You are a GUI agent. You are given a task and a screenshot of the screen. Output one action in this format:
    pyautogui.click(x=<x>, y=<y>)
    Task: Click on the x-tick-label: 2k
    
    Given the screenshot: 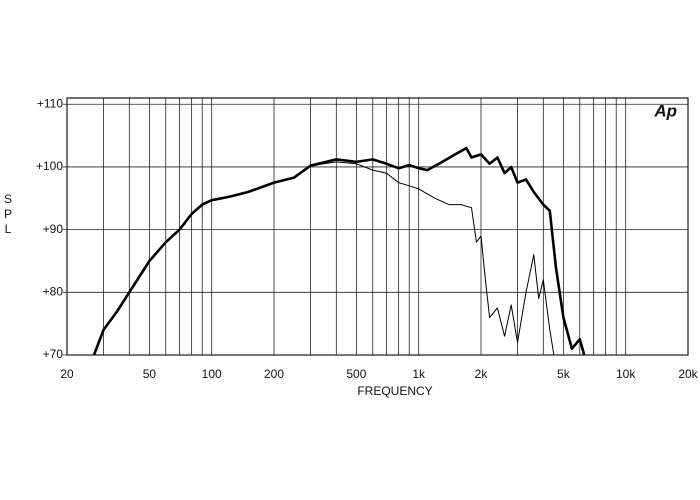 What is the action you would take?
    pyautogui.click(x=482, y=374)
    